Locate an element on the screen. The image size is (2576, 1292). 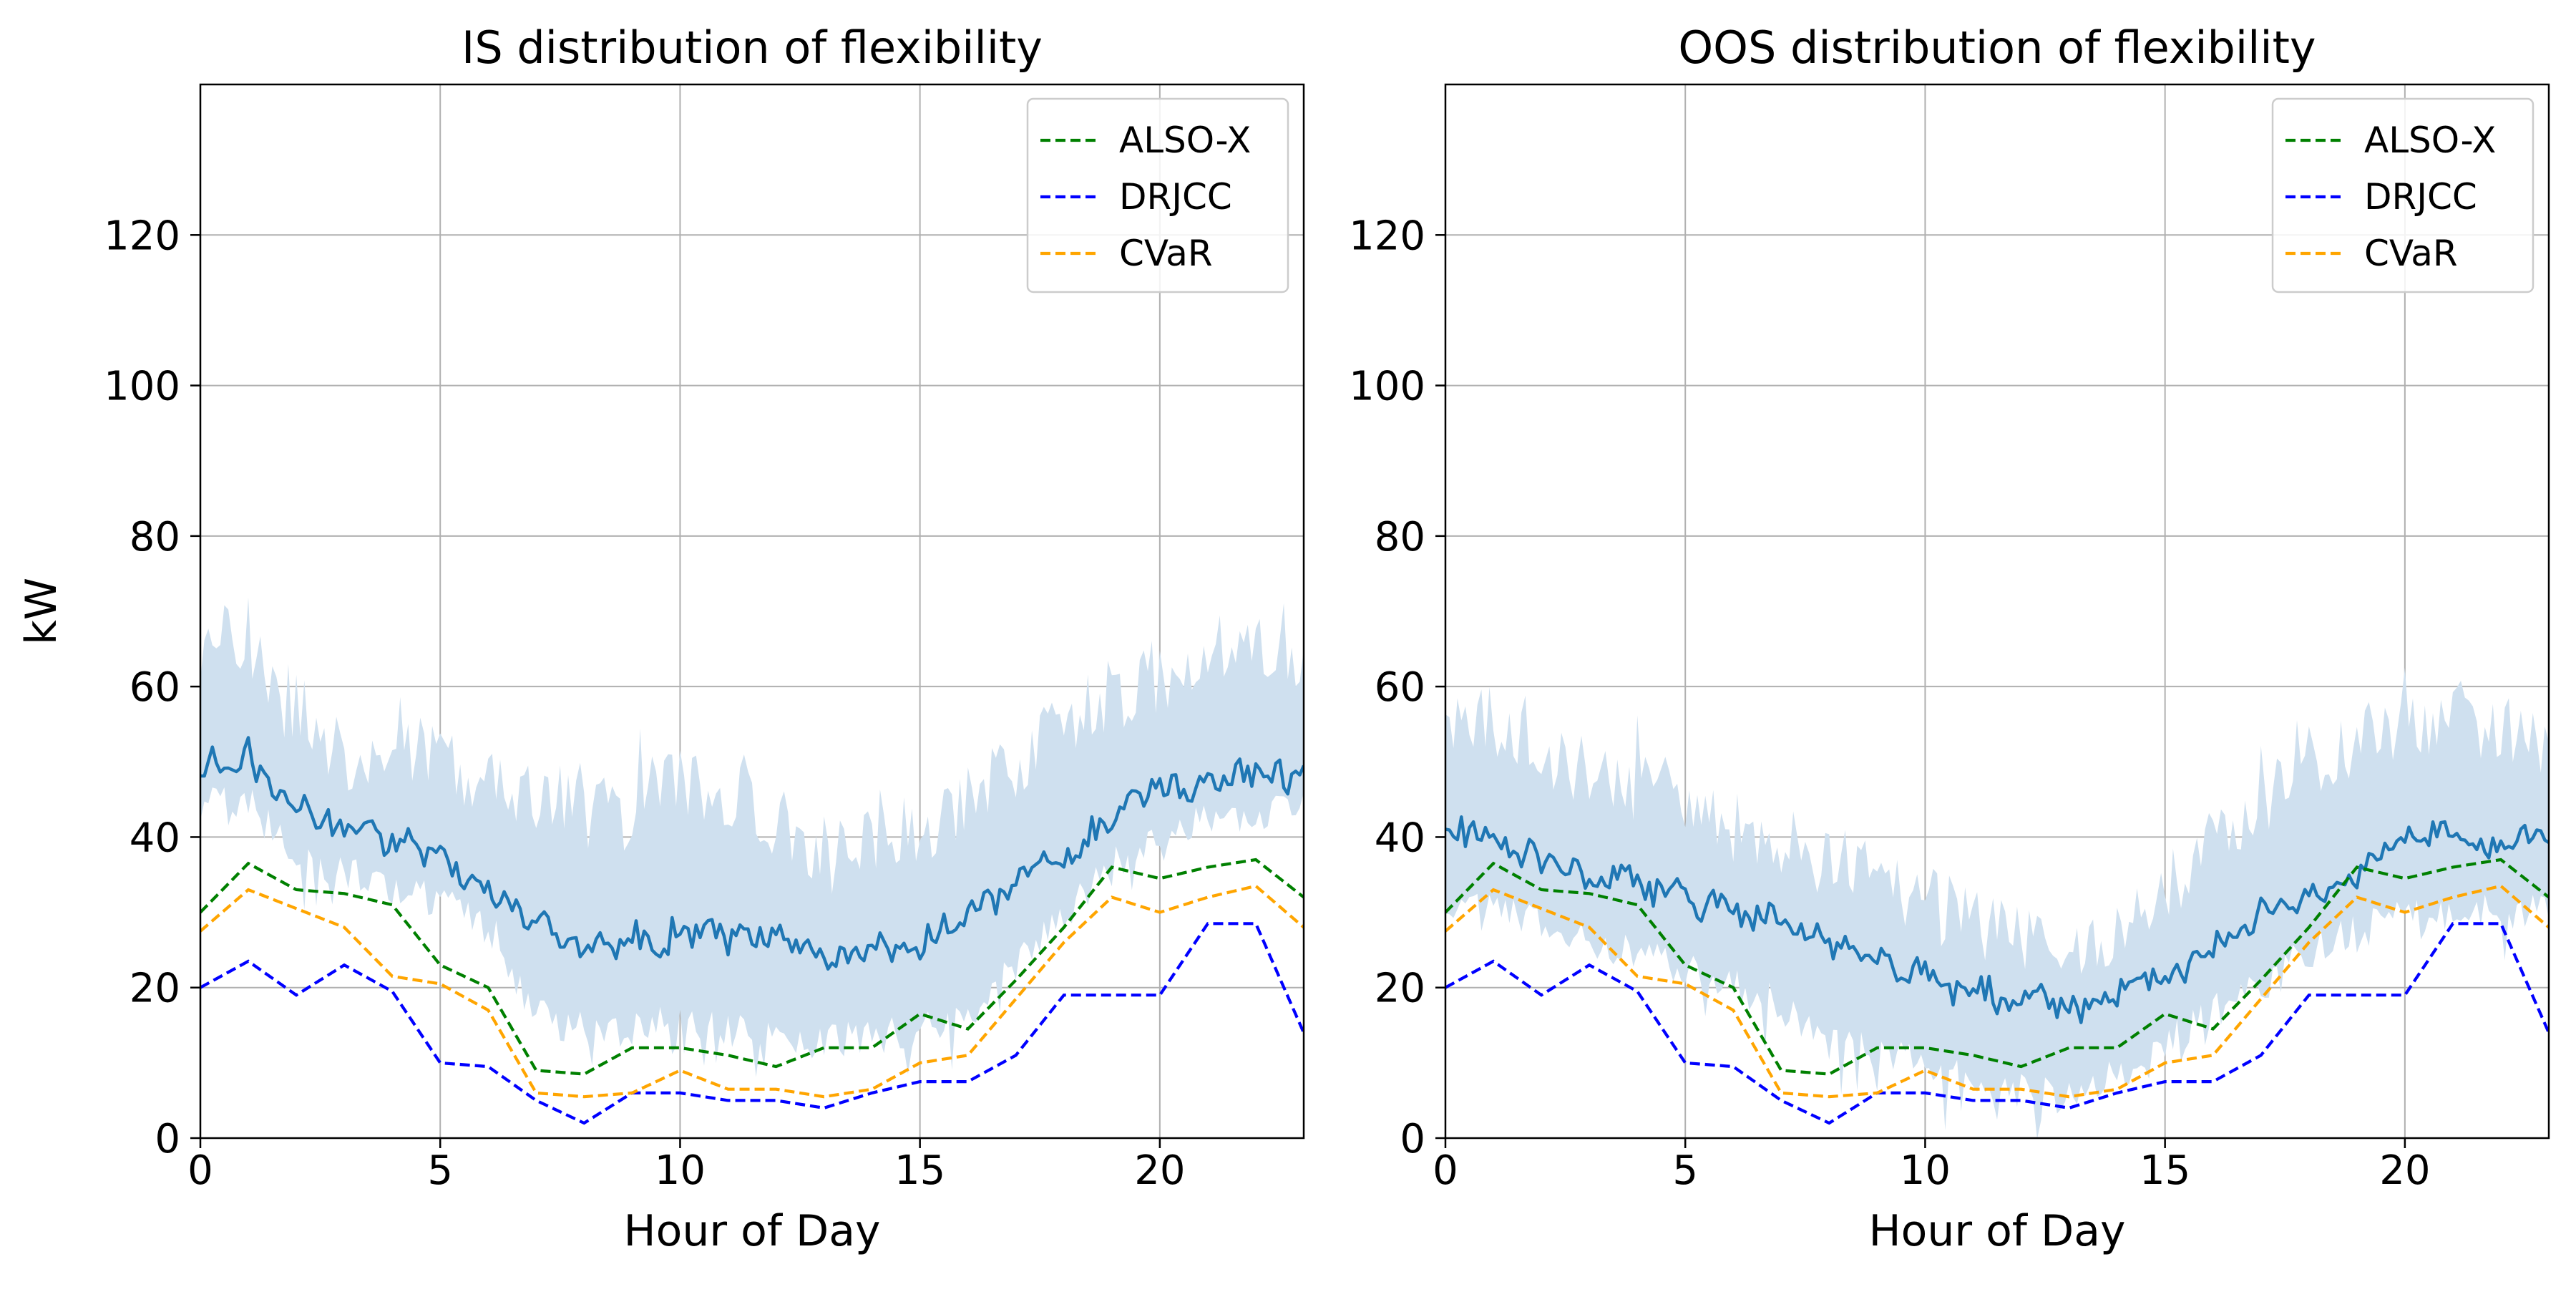
y-axis-label: kW is located at coordinates (41, 611).